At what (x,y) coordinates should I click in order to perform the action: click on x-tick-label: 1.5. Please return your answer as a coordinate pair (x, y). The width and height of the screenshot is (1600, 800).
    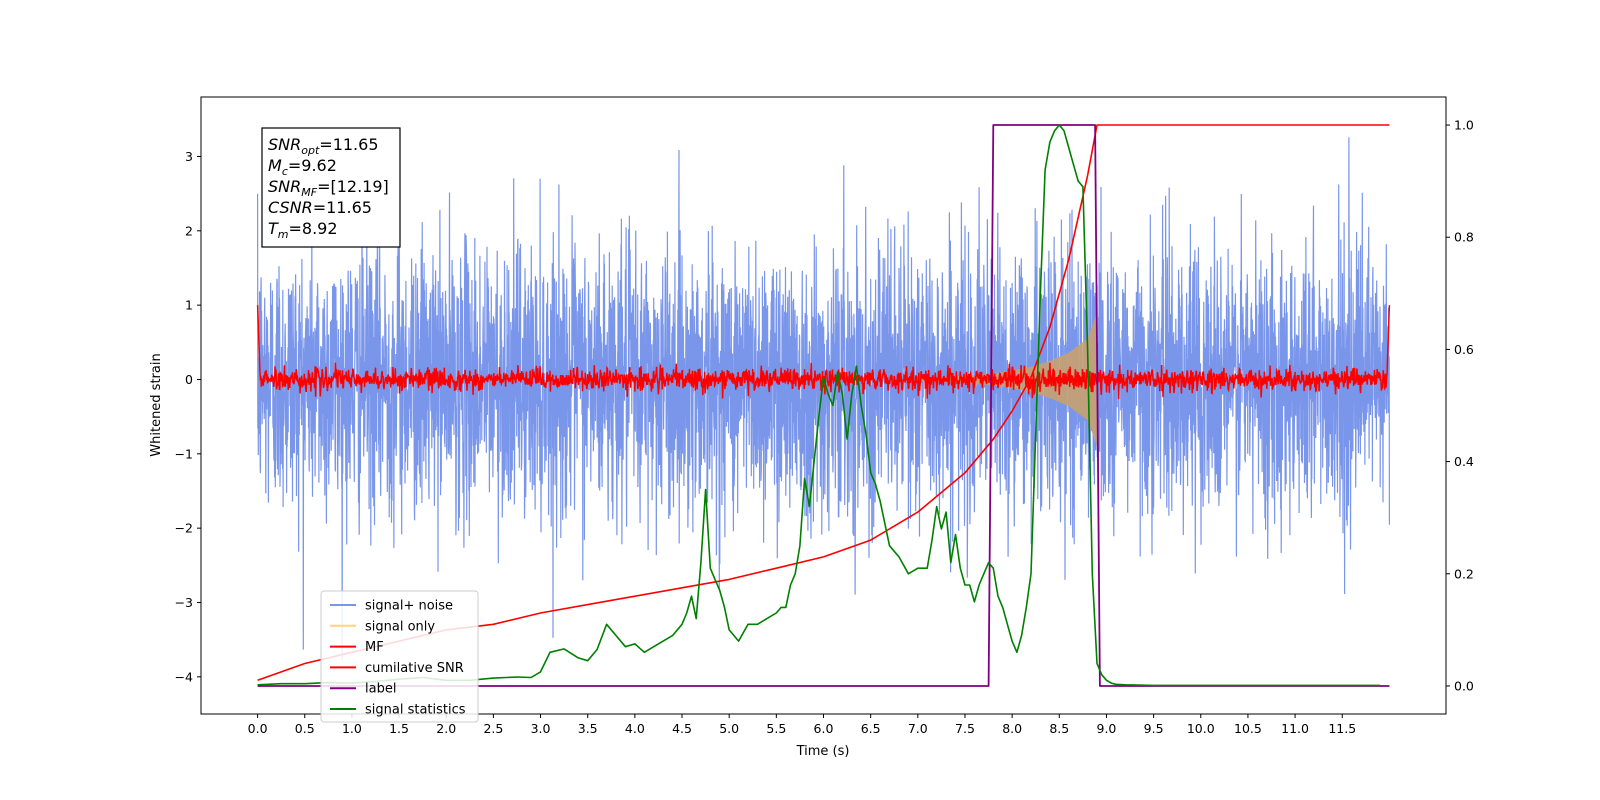
    Looking at the image, I should click on (399, 728).